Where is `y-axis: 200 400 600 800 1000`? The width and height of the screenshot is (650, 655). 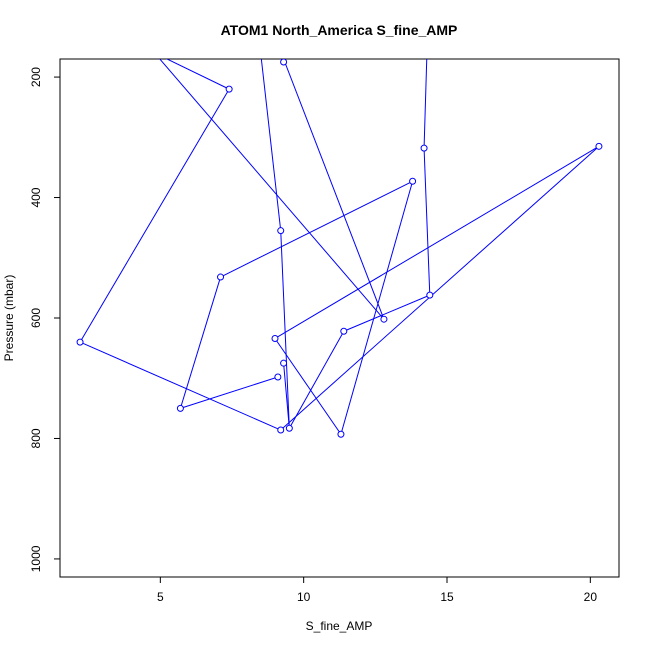
y-axis: 200 400 600 800 1000 is located at coordinates (45, 319).